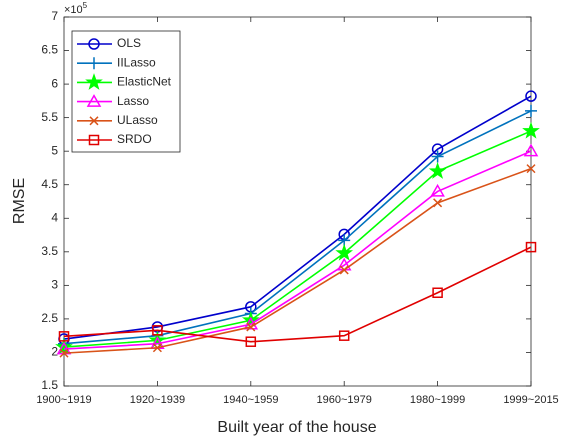 This screenshot has width=567, height=441. I want to click on legend-label: IILasso, so click(136, 62).